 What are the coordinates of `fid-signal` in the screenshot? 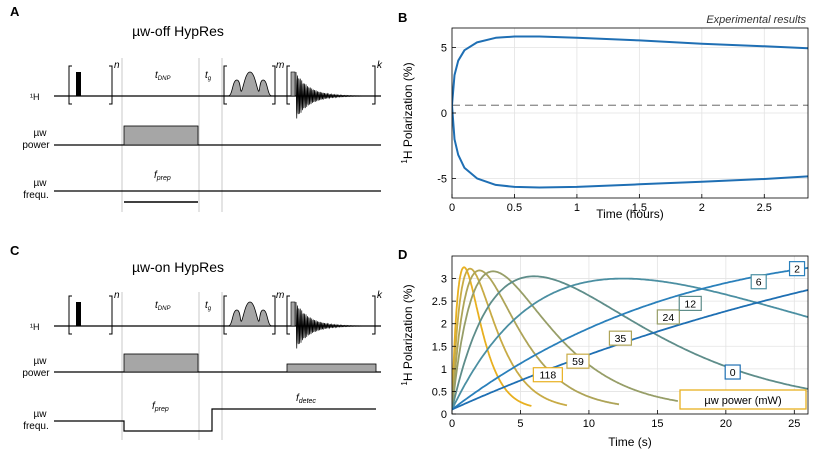 It's located at (333, 95).